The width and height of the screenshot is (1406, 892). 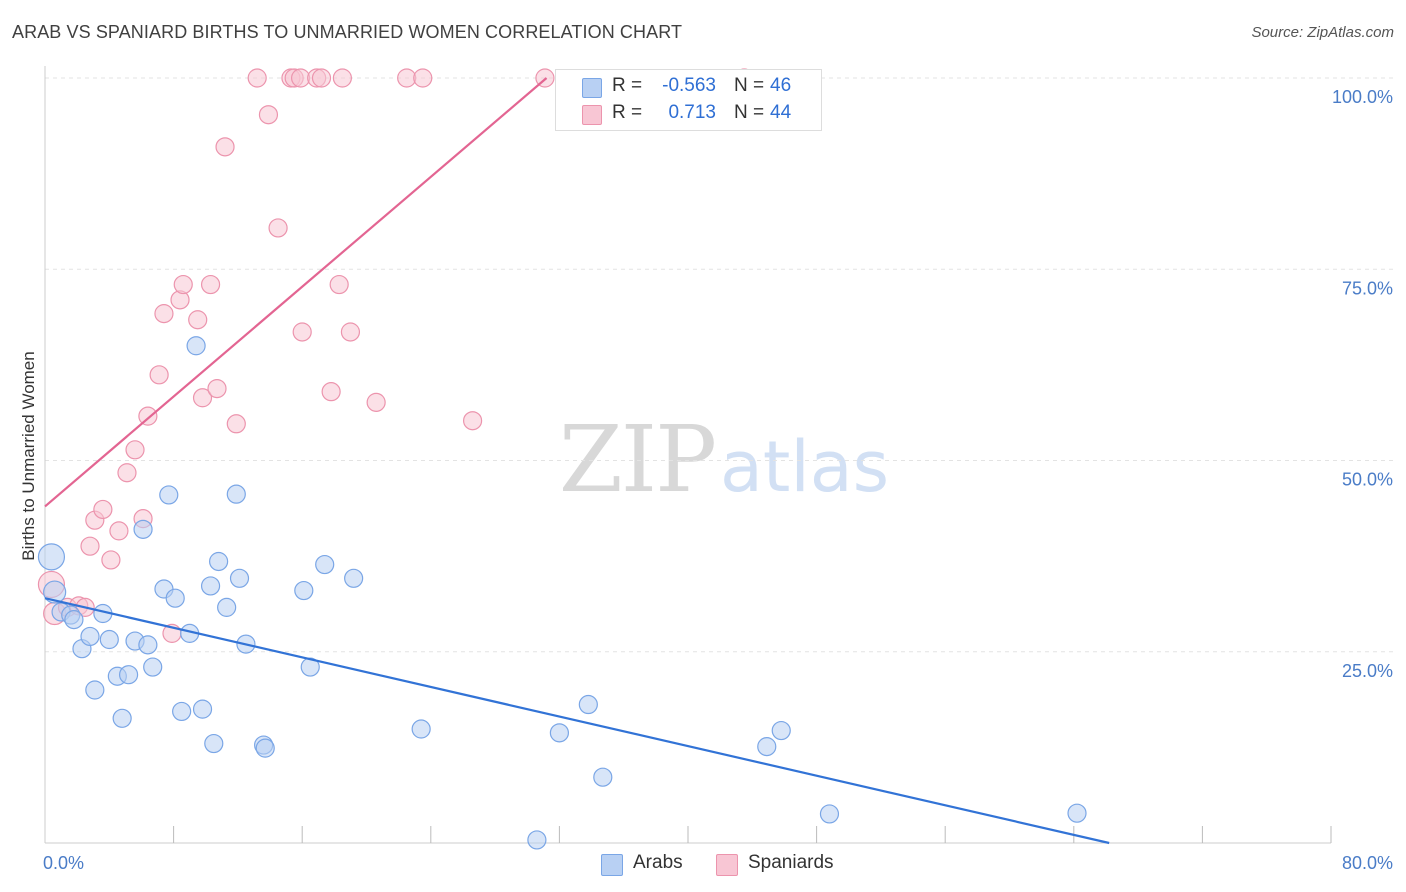 I want to click on legend-r-value-arabs: -0.563, so click(x=689, y=85).